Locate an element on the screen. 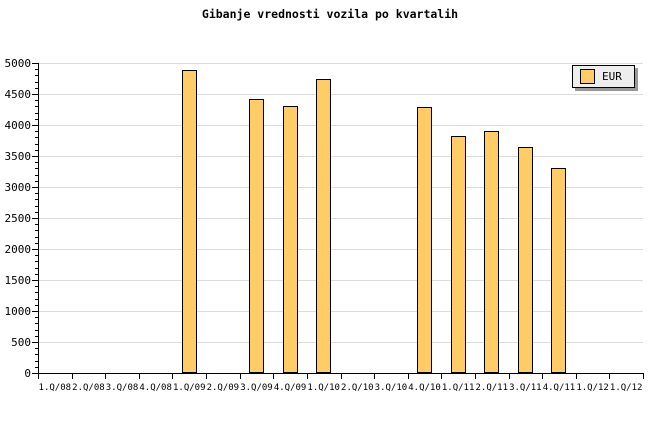 This screenshot has height=440, width=660. bar-4.Q/11 is located at coordinates (559, 270).